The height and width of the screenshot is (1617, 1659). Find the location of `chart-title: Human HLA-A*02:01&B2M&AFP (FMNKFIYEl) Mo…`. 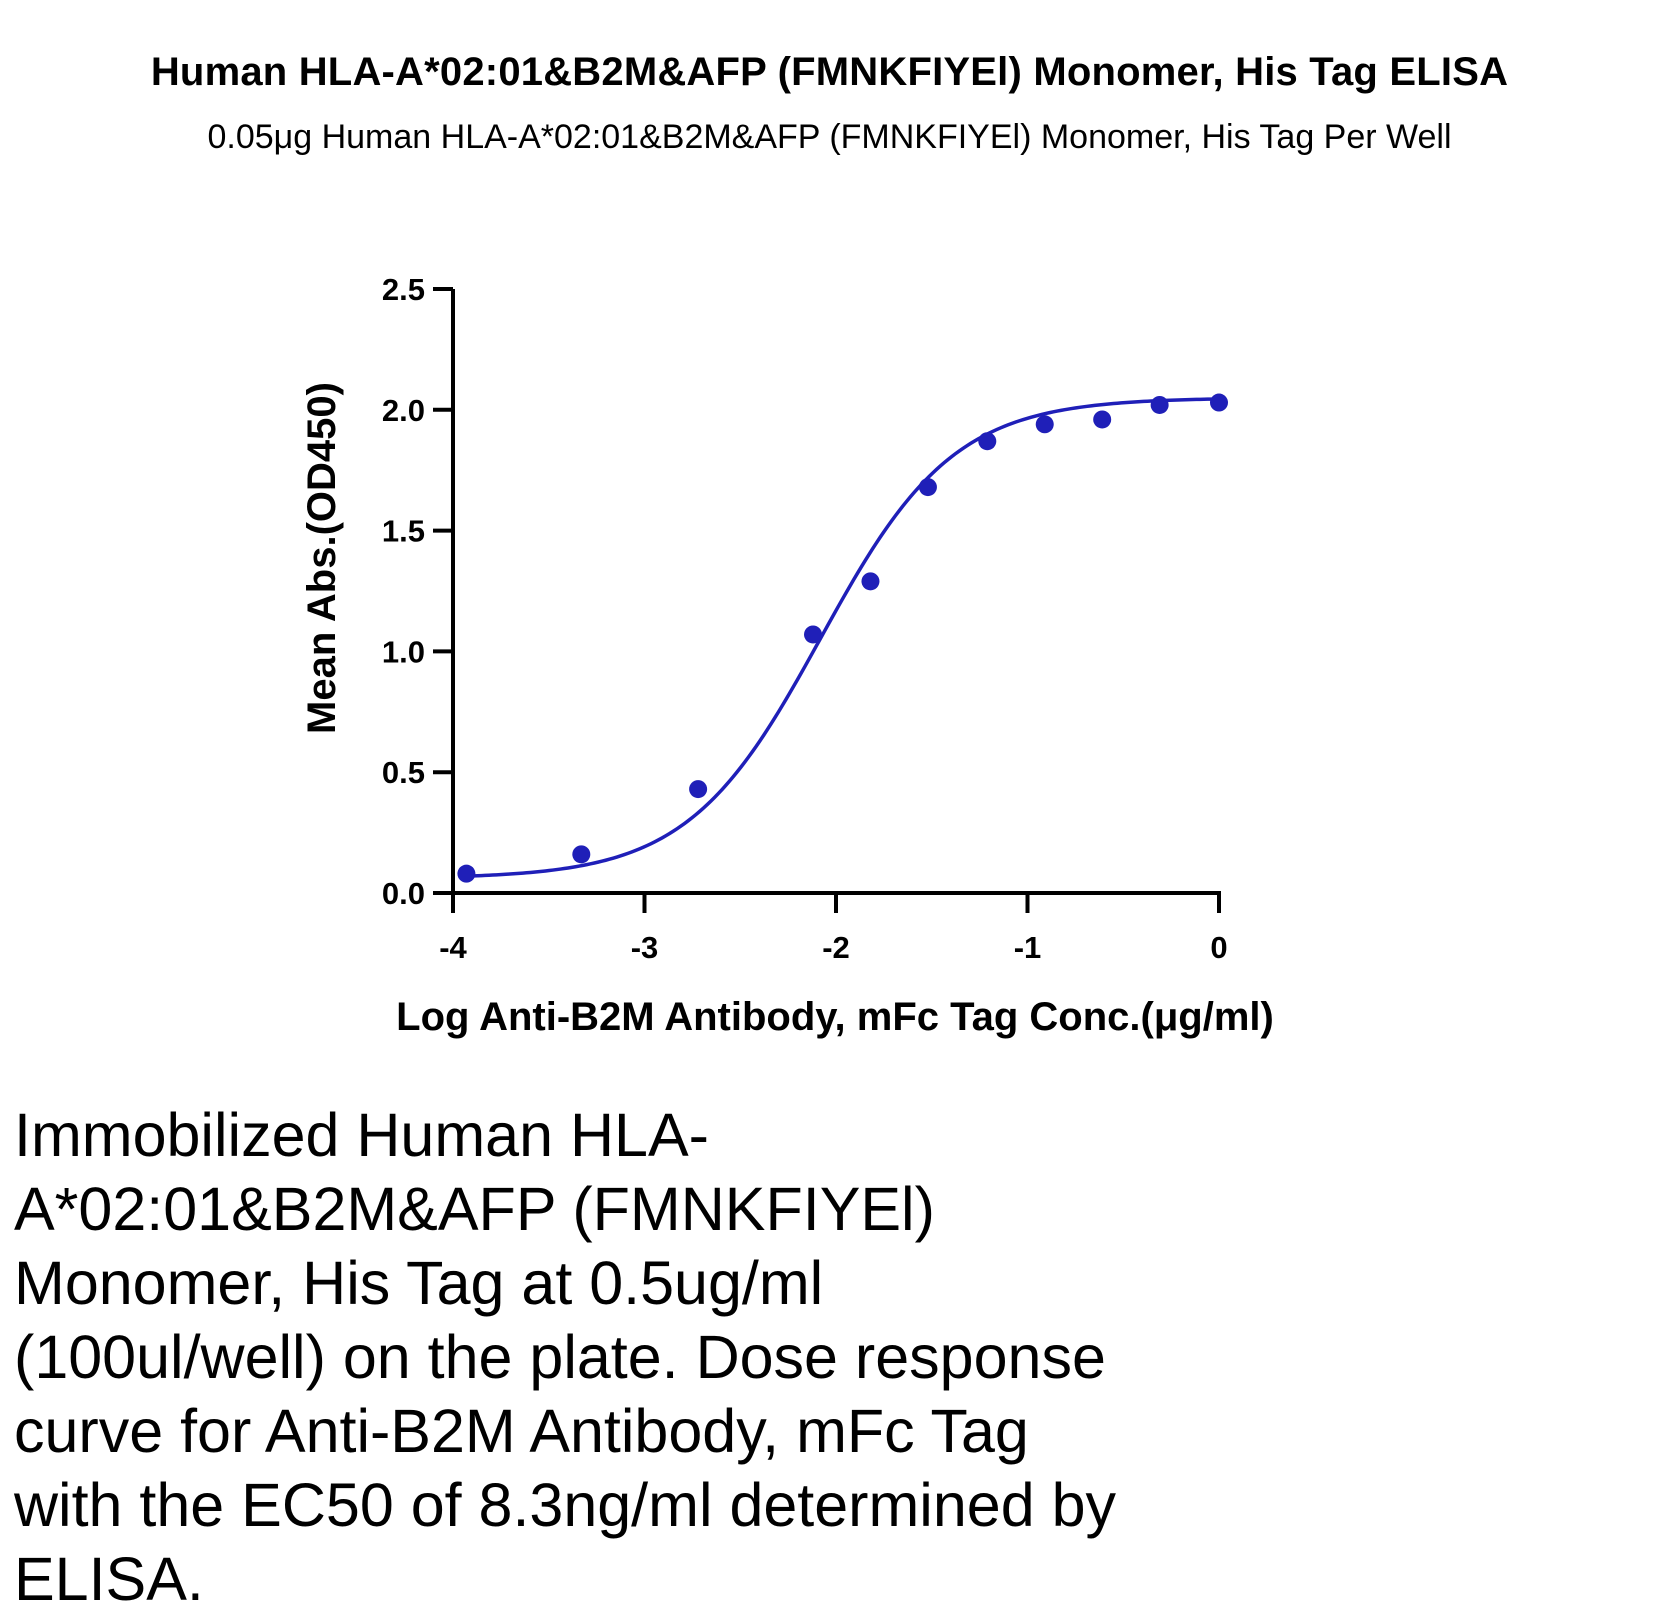

chart-title: Human HLA-A*02:01&B2M&AFP (FMNKFIYEl) Mo… is located at coordinates (829, 72).